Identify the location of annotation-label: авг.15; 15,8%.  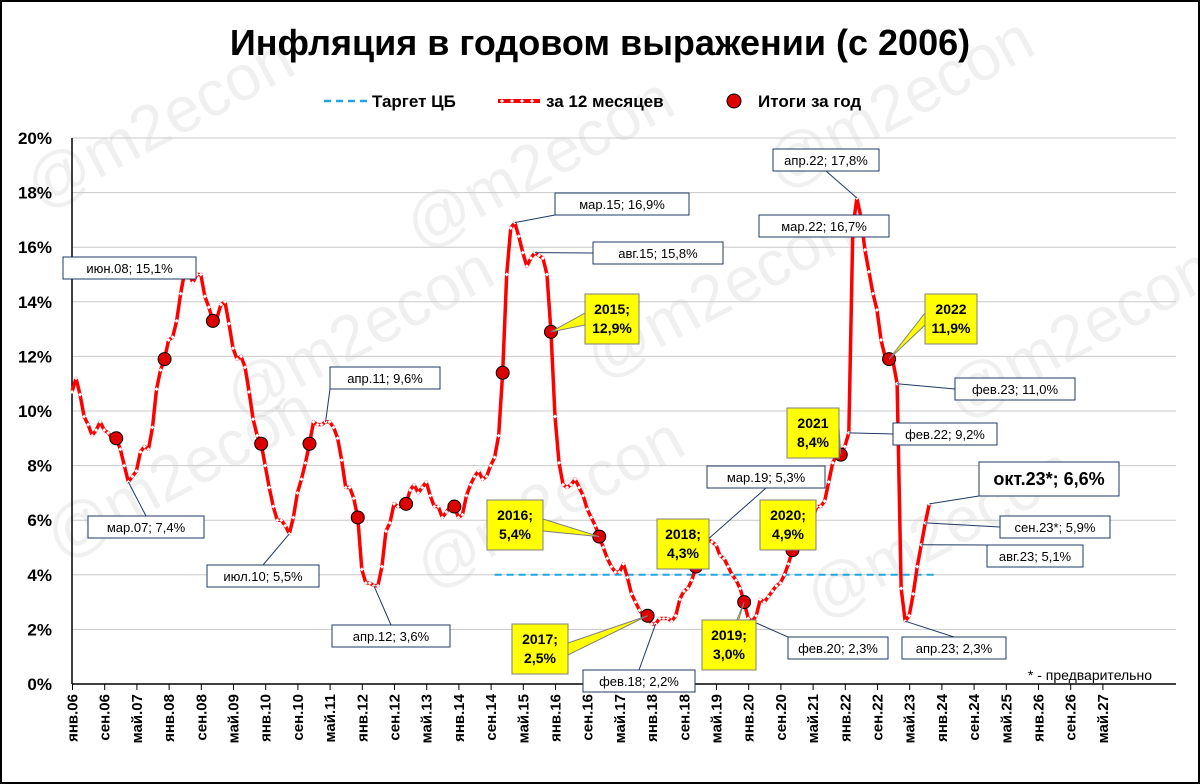
(658, 253).